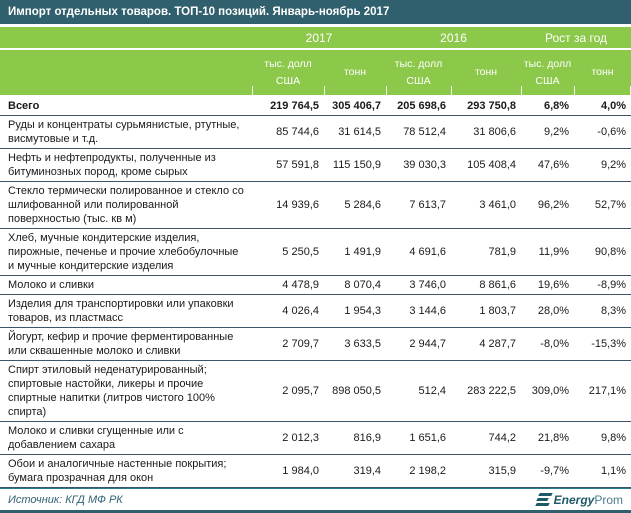 This screenshot has width=631, height=513. I want to click on header-usd-growth: тыс. долл США, so click(548, 73).